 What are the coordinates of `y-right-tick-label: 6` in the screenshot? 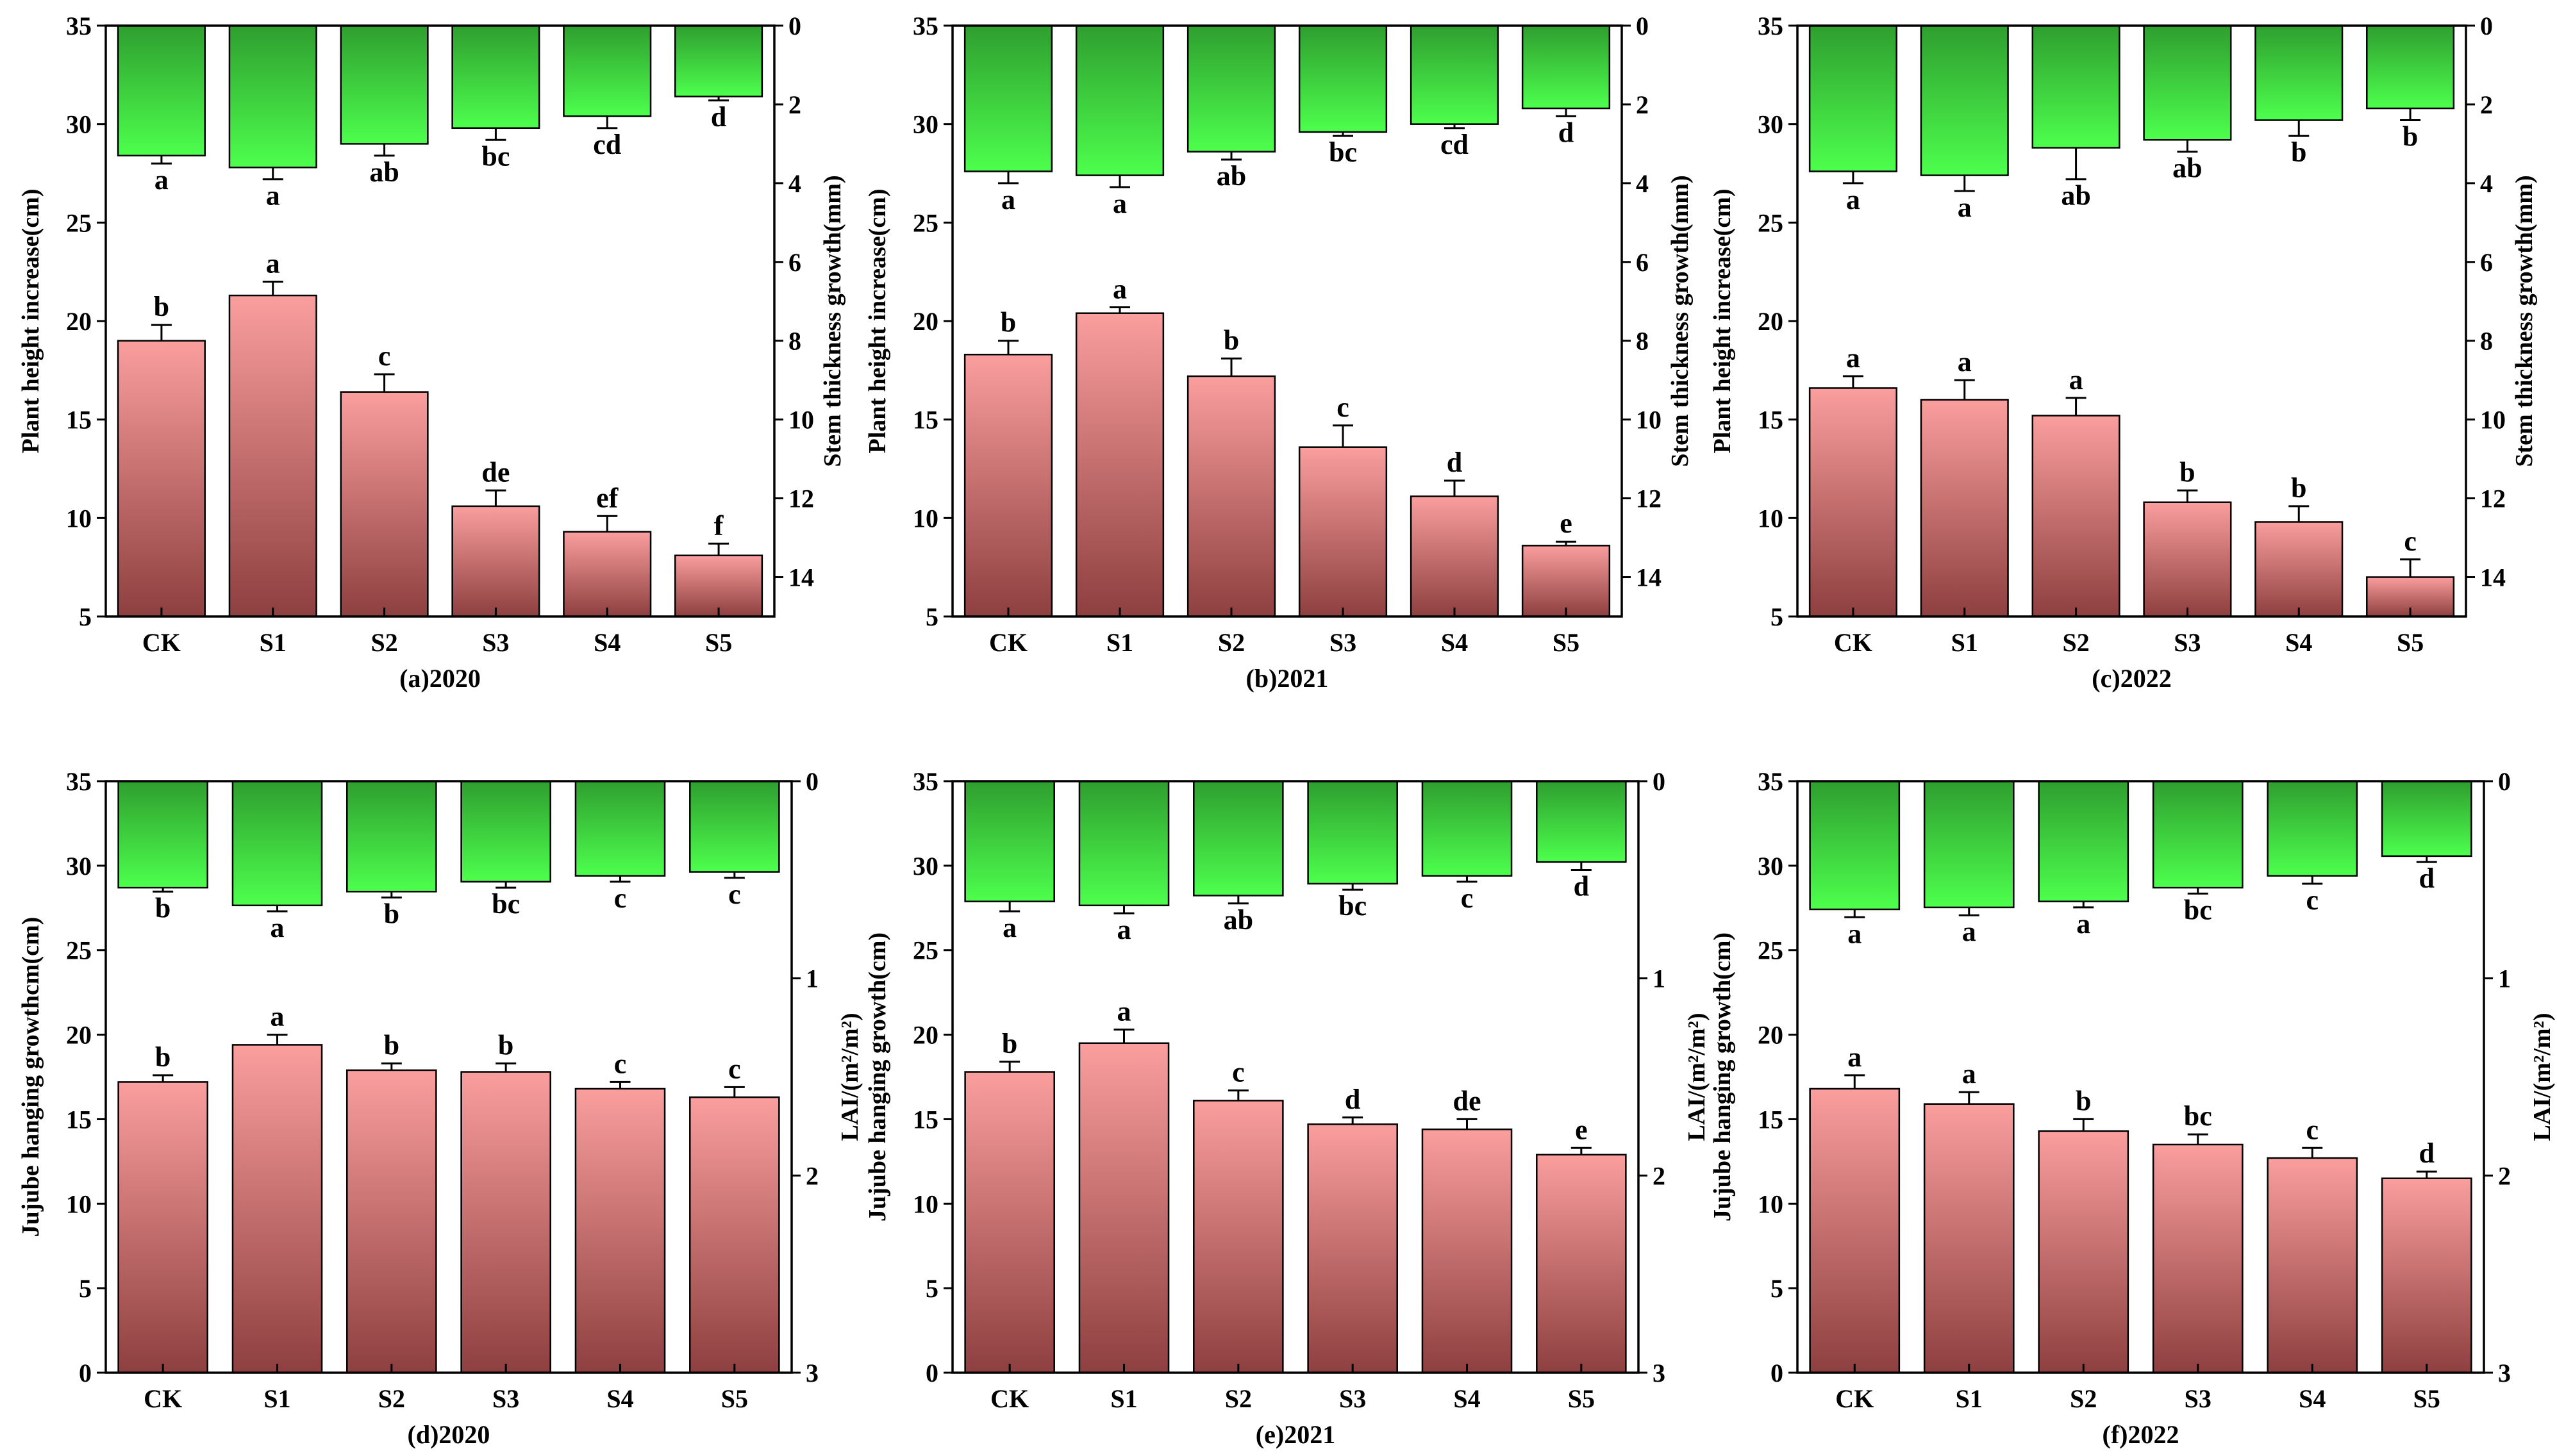 It's located at (1642, 263).